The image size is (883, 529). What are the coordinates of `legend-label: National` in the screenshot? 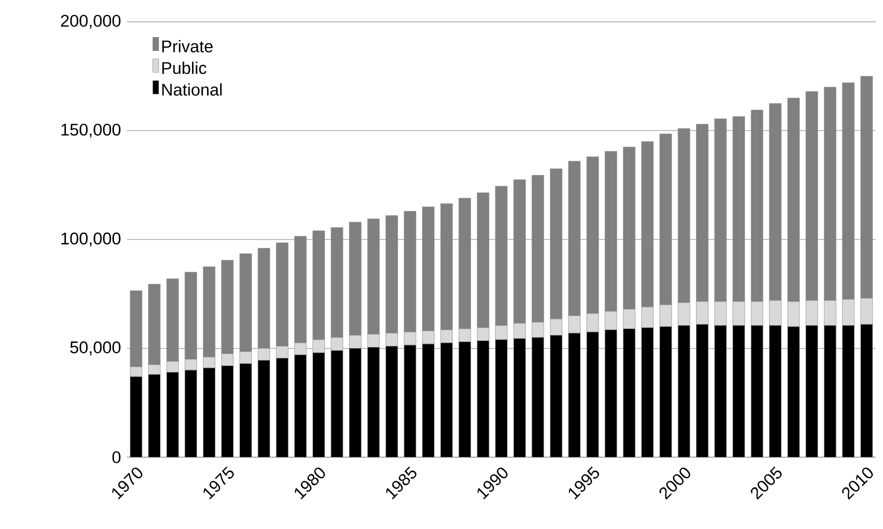 It's located at (192, 90).